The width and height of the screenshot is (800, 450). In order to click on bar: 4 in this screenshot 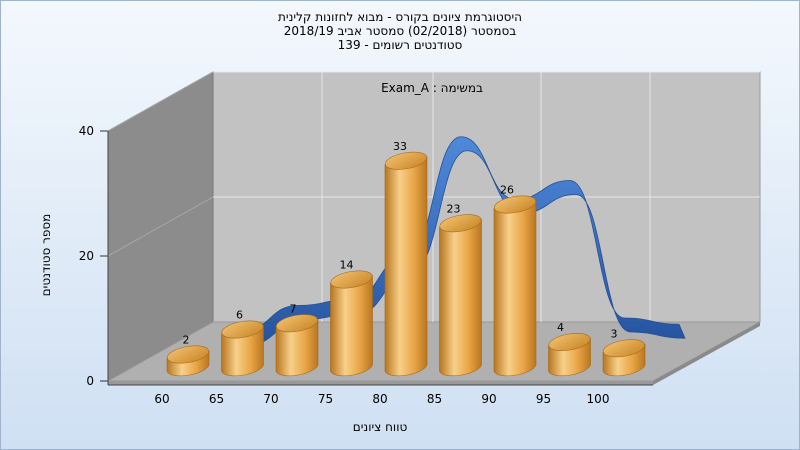, I will do `click(569, 349)`.